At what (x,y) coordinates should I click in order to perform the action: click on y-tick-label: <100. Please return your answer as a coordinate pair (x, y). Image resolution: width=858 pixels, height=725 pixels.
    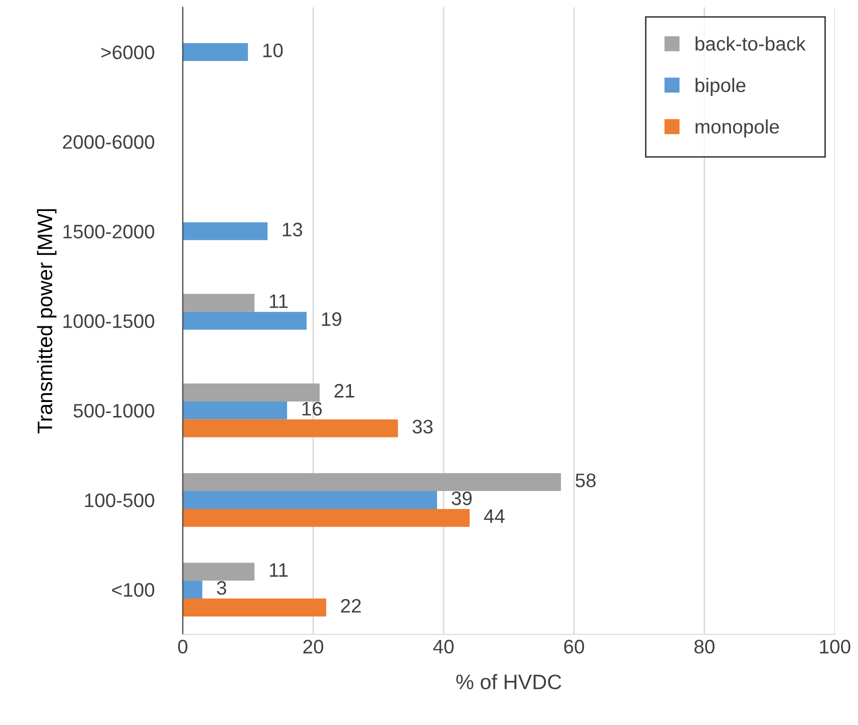
    Looking at the image, I should click on (133, 590).